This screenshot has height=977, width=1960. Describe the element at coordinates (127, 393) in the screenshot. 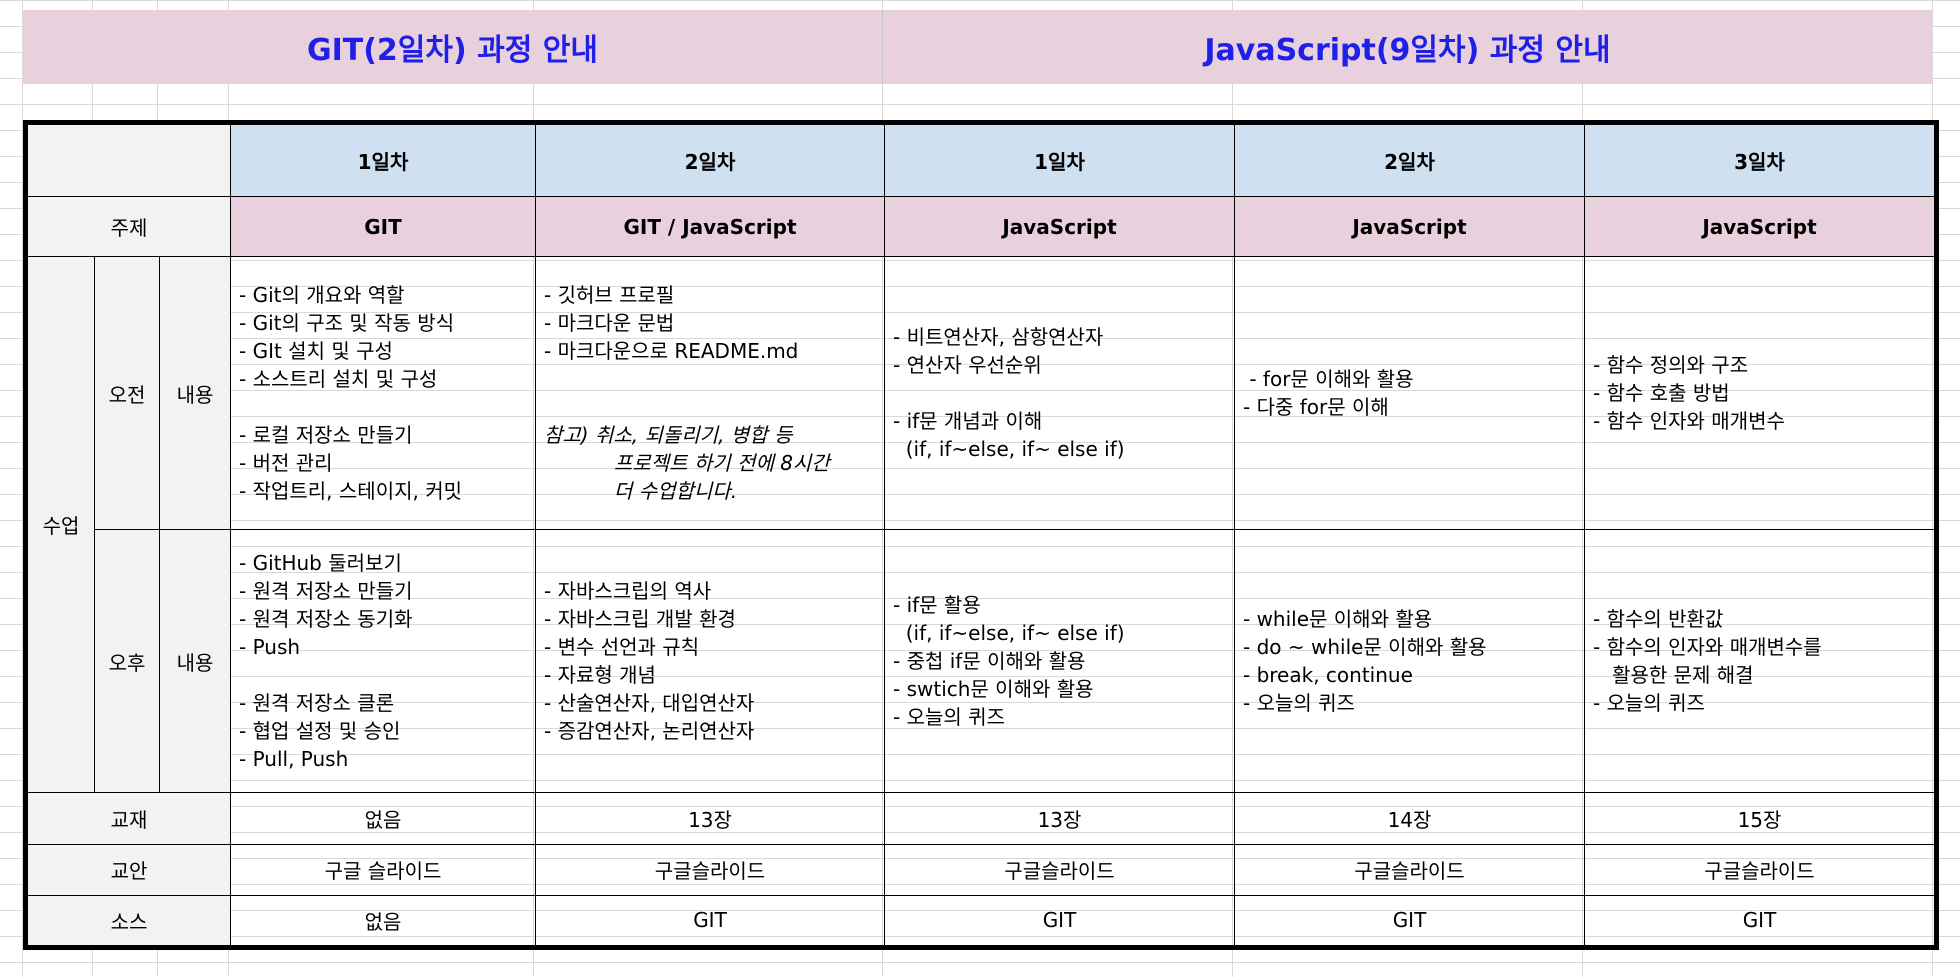

I see `morning-label-cell: 오전` at that location.